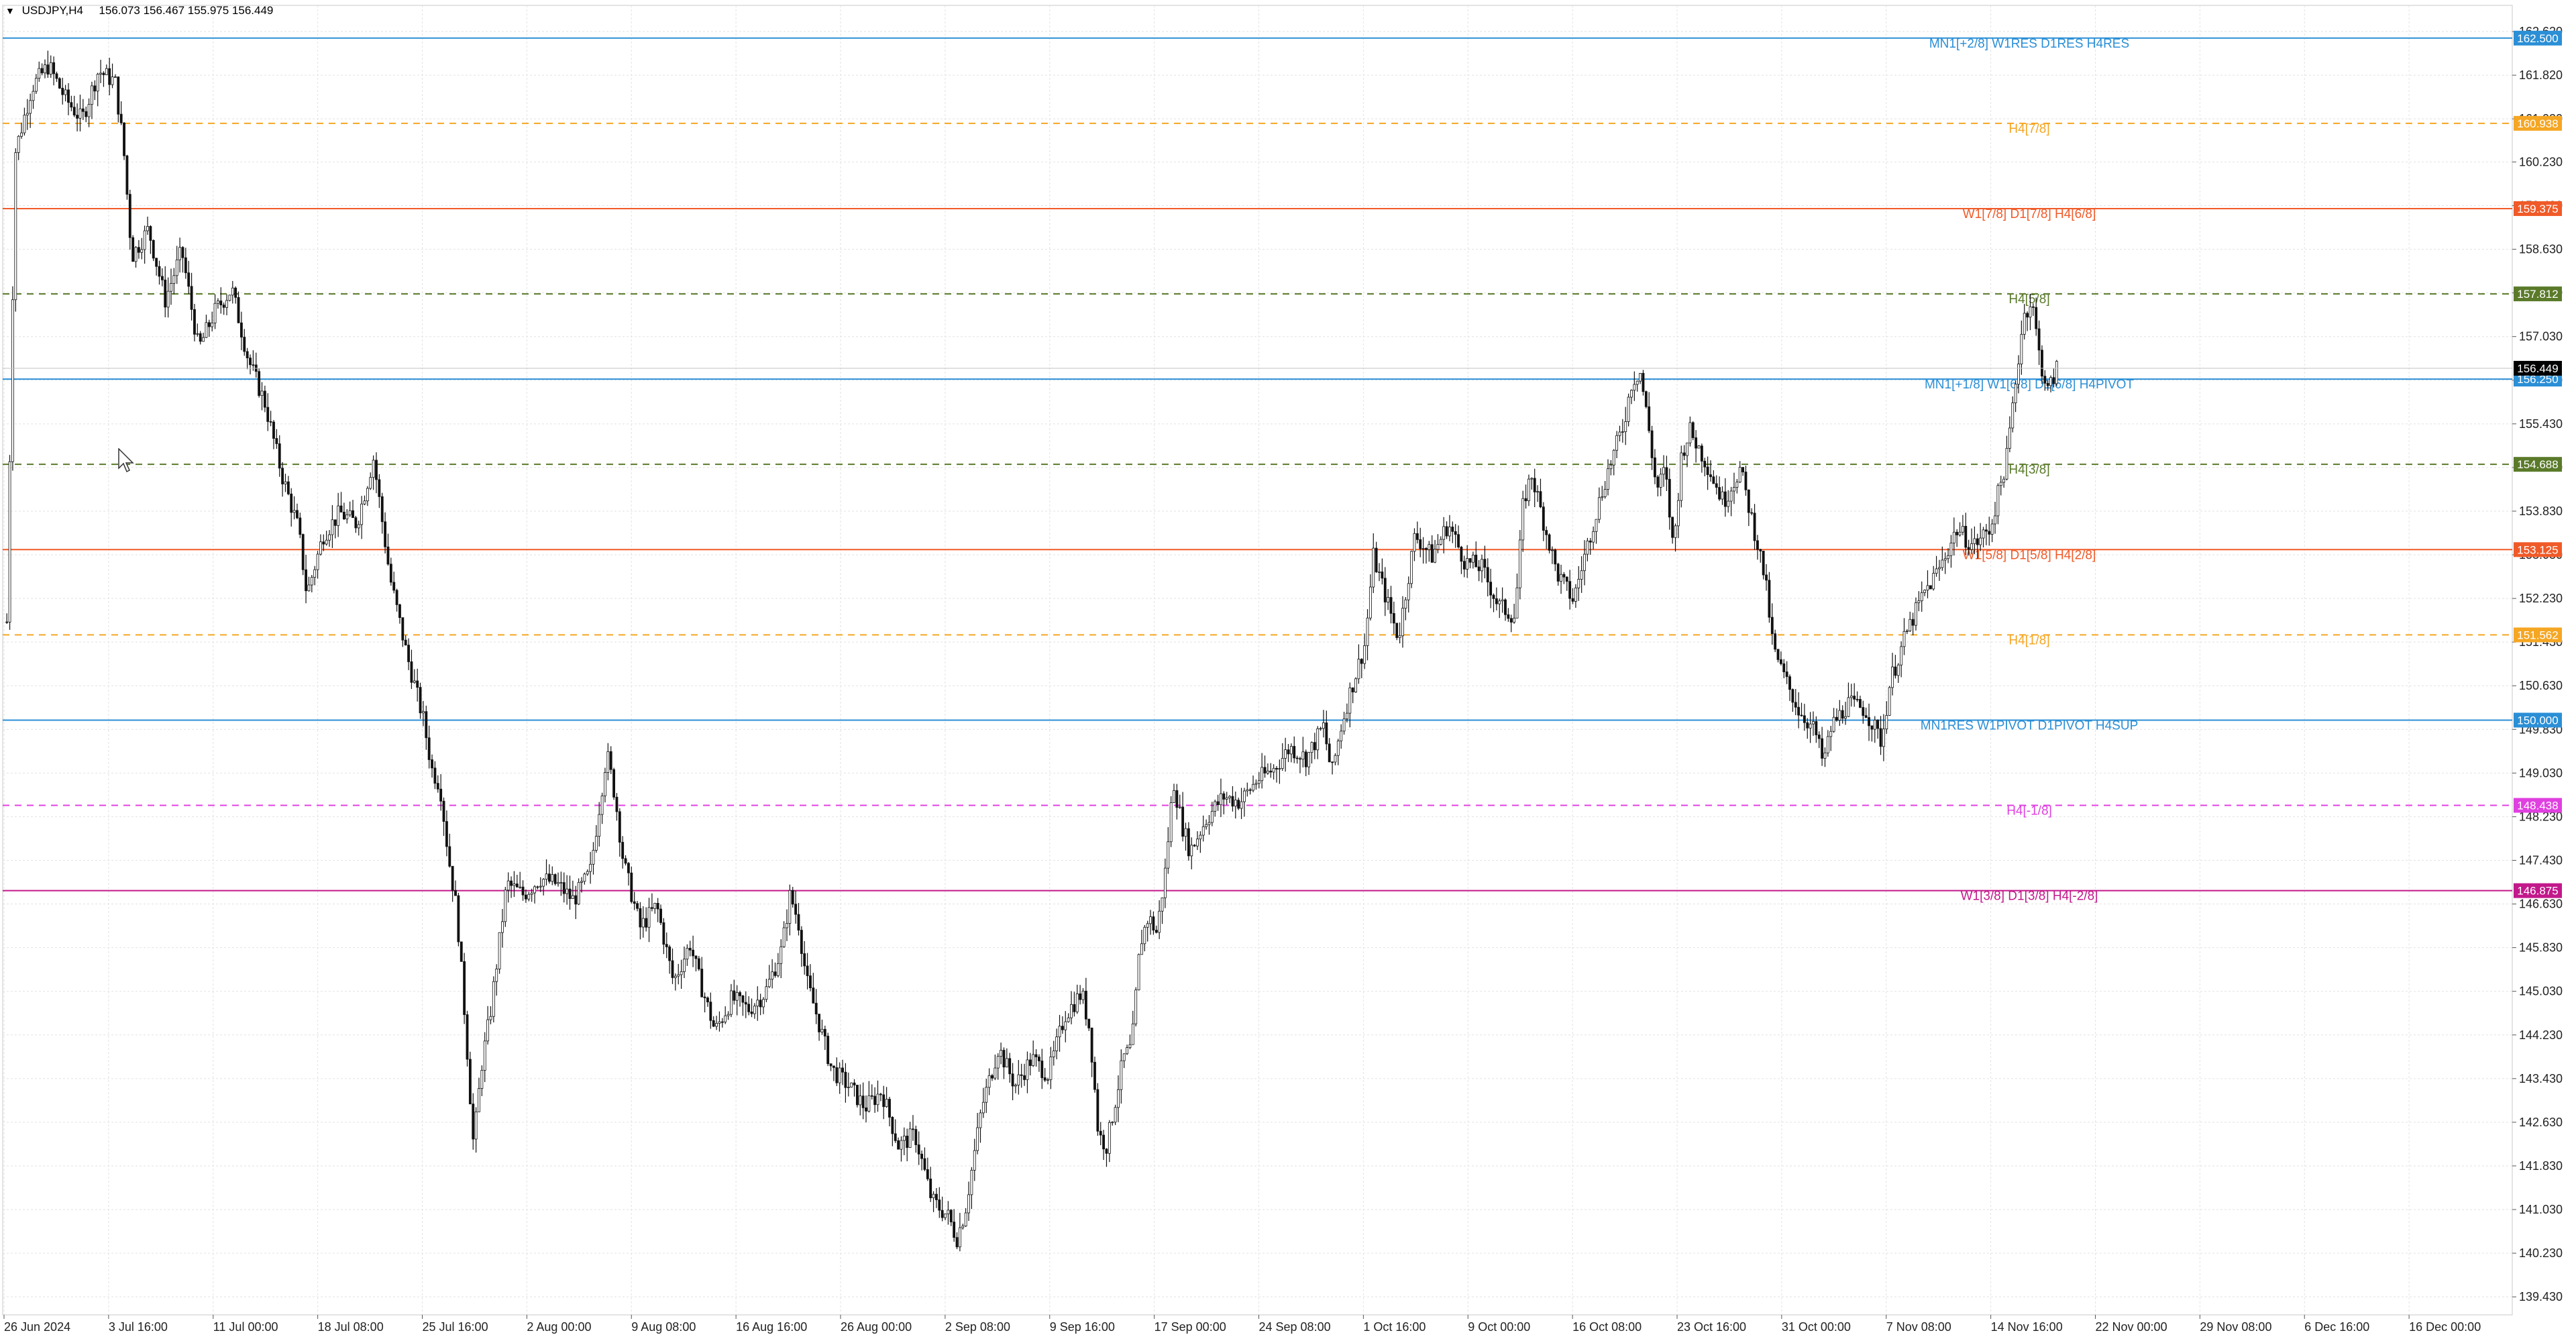 The width and height of the screenshot is (2576, 1339). I want to click on level-label: W1[5/8] D1[5/8] H4[2/8], so click(2029, 555).